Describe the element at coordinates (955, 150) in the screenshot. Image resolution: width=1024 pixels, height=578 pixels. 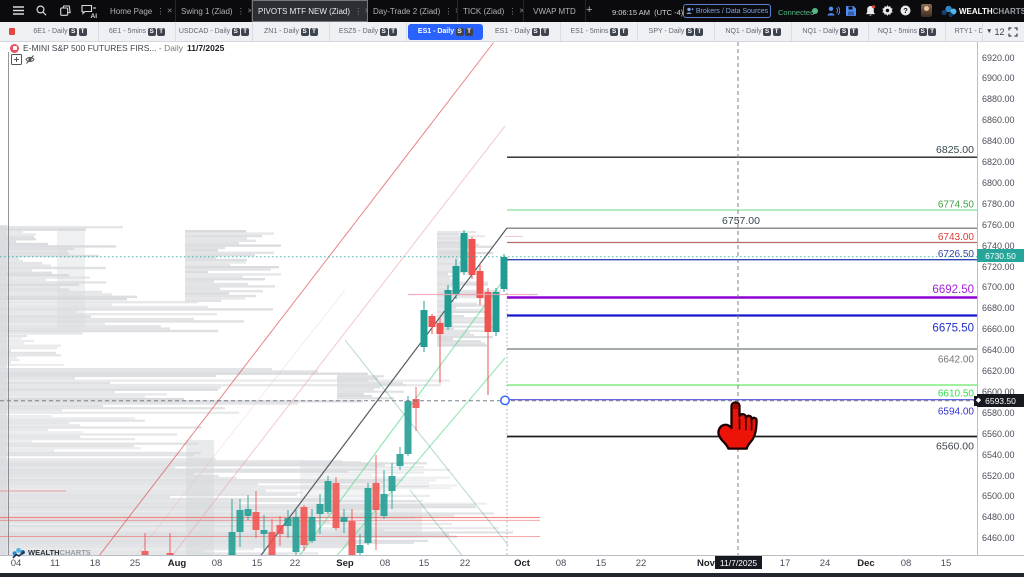
I see `svg-text: 6825.00` at that location.